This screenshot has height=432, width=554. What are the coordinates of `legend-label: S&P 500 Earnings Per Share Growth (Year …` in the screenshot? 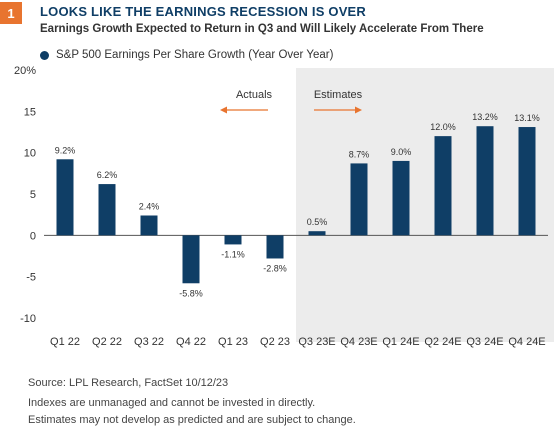 It's located at (195, 55).